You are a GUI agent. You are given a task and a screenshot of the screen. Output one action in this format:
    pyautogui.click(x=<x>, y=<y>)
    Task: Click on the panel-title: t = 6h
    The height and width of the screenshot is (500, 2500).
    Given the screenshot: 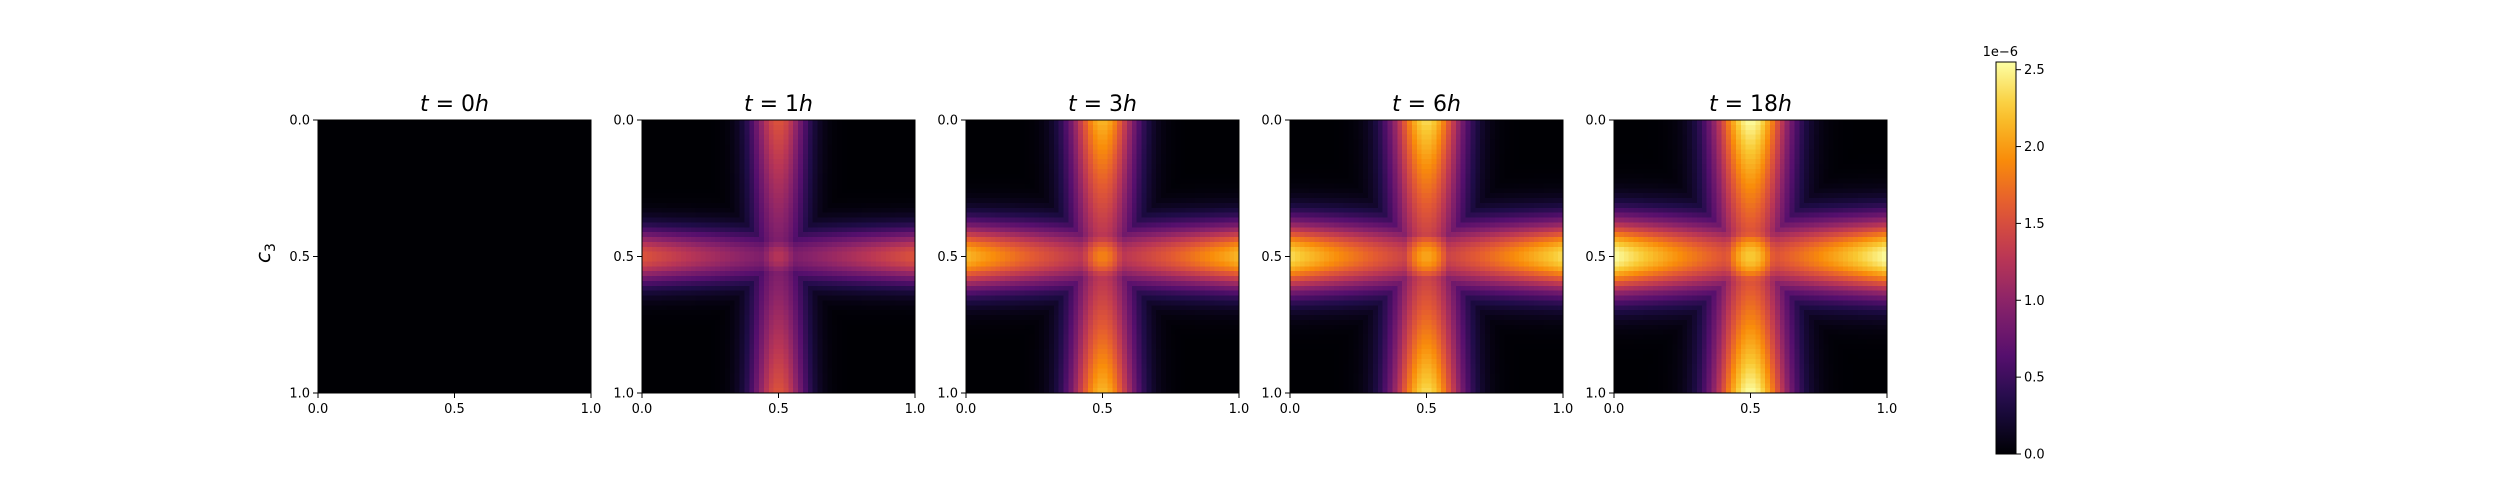 What is the action you would take?
    pyautogui.click(x=1426, y=104)
    